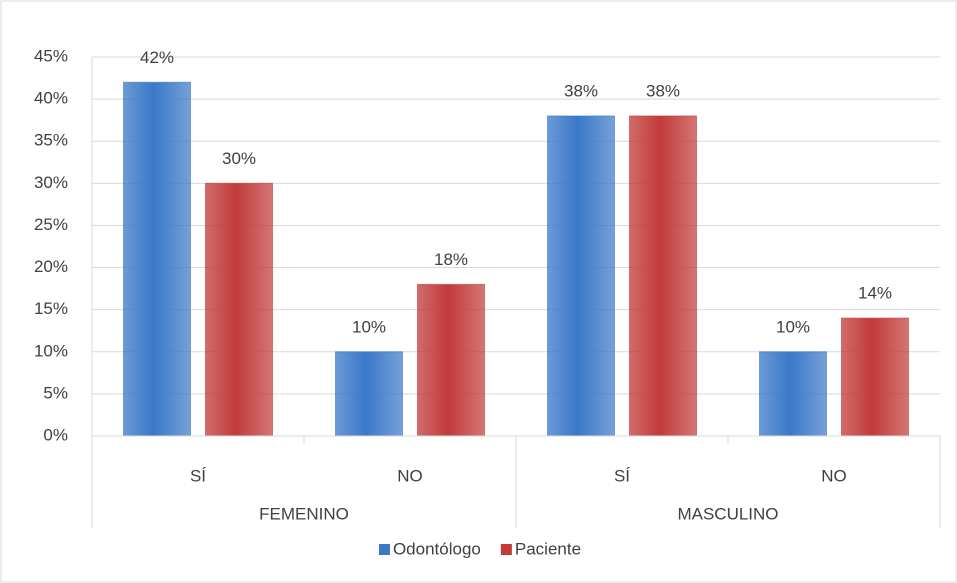 Image resolution: width=957 pixels, height=583 pixels. What do you see at coordinates (51, 350) in the screenshot?
I see `y-tick-label: 10%` at bounding box center [51, 350].